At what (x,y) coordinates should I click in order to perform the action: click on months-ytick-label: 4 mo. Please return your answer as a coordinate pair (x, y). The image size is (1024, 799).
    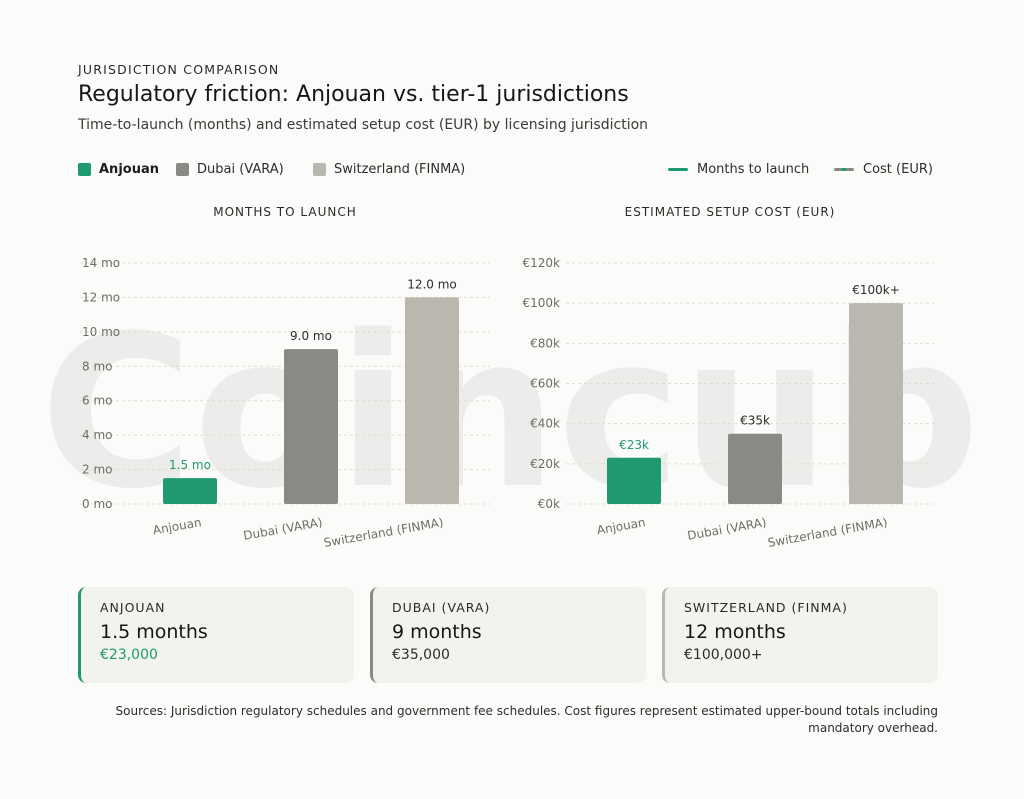
    Looking at the image, I should click on (97, 435).